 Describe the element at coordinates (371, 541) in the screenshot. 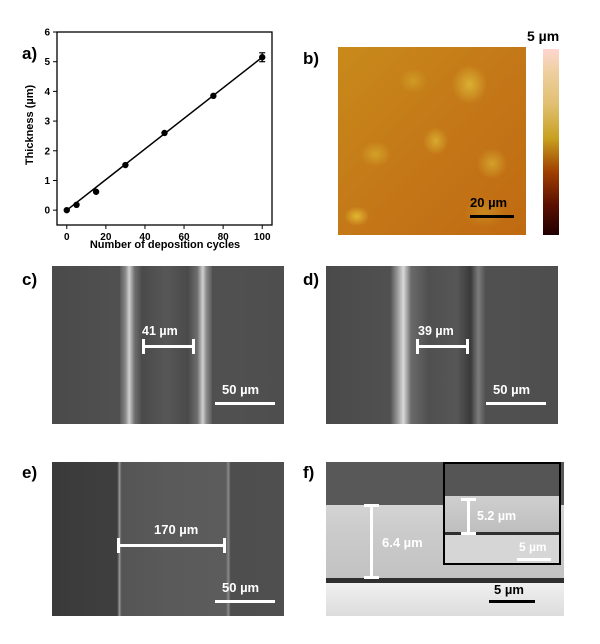

I see `thick-bar-f` at that location.